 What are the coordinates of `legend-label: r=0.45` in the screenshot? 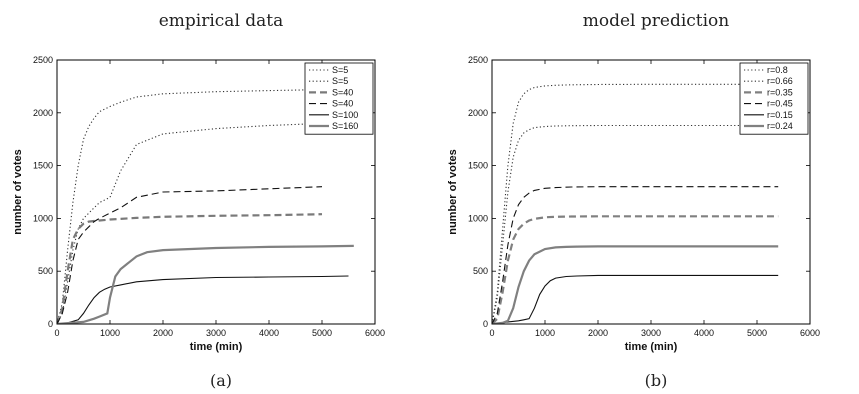 It's located at (780, 104).